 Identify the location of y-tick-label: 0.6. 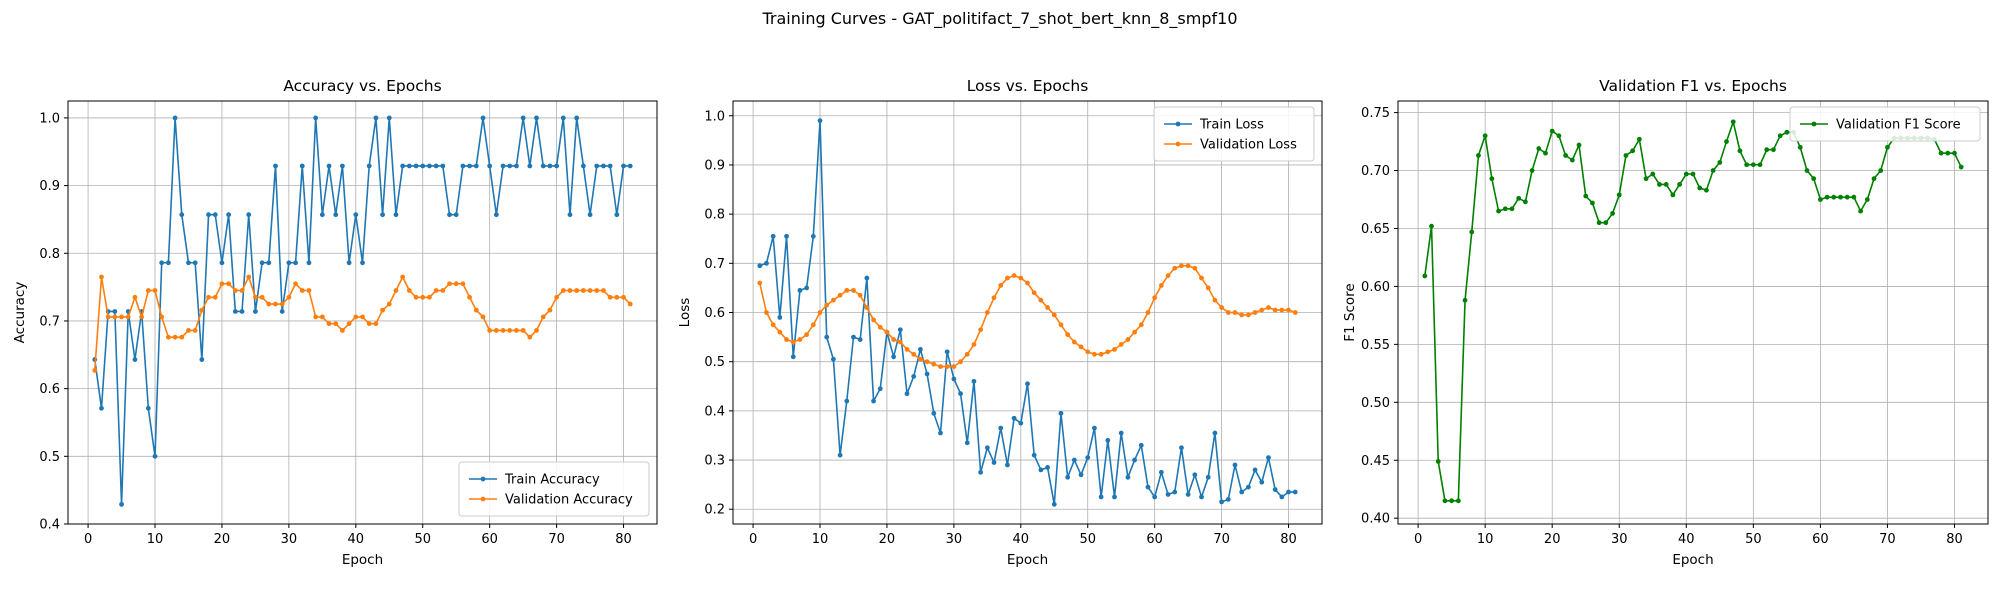
(49, 389).